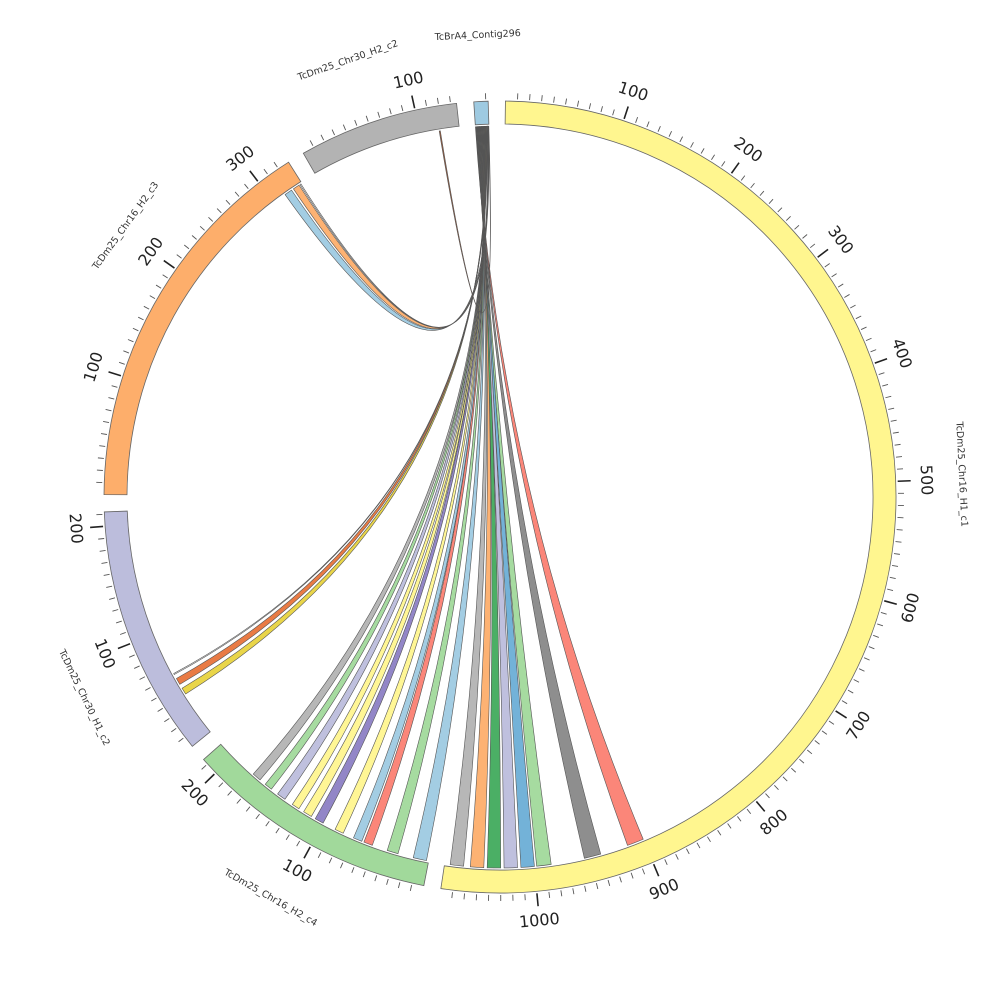 This screenshot has height=1000, width=1000. Describe the element at coordinates (902, 353) in the screenshot. I see `tick-label: 400` at that location.